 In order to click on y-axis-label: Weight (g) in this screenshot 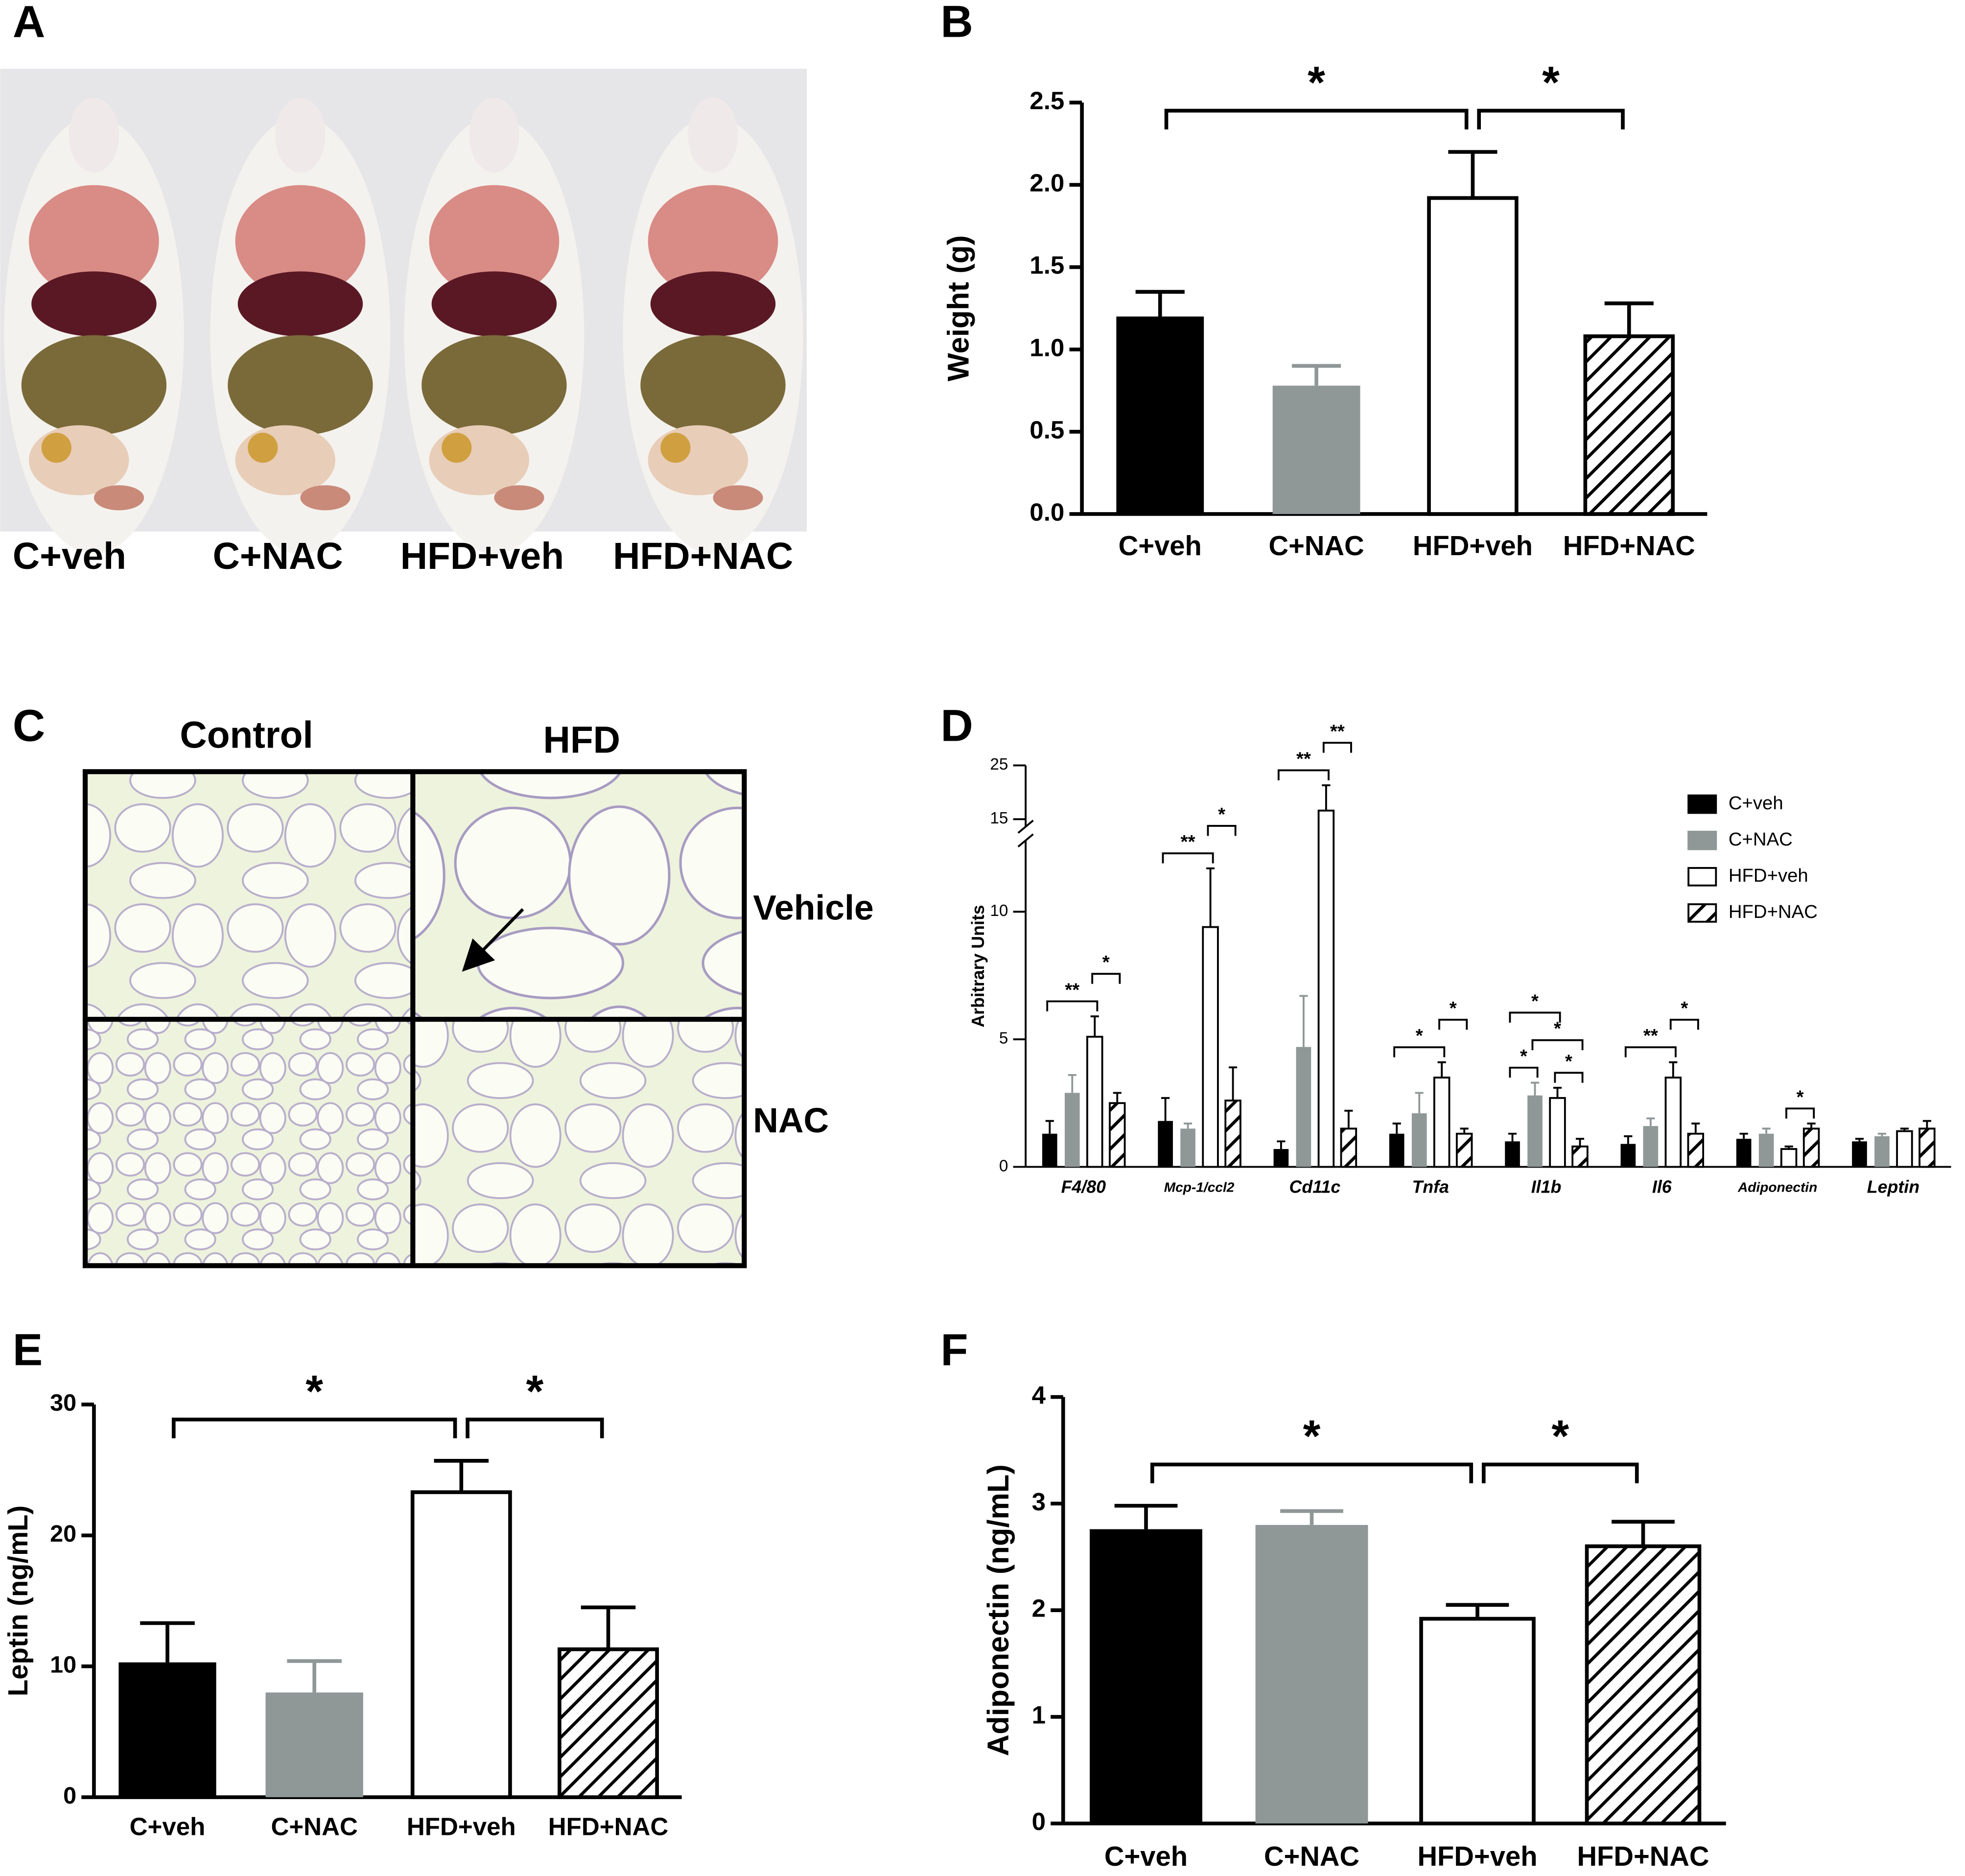, I will do `click(958, 308)`.